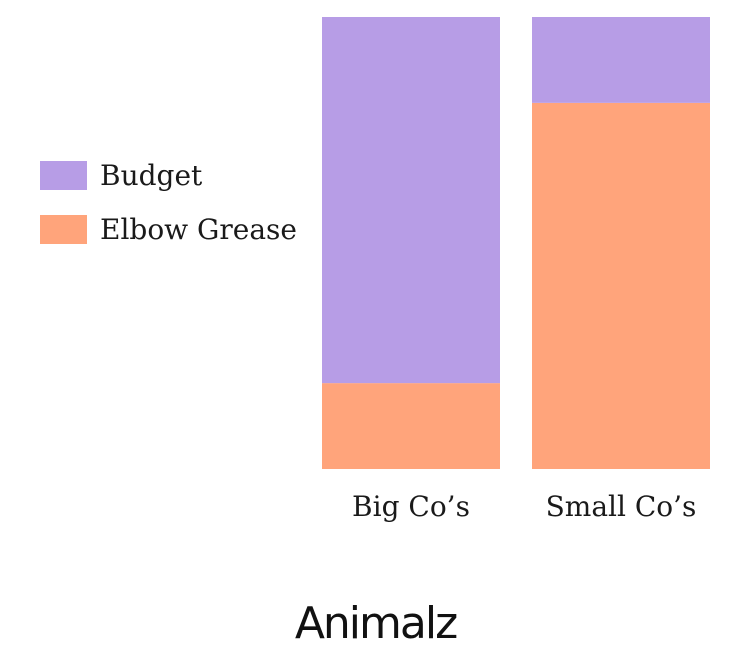 Image resolution: width=751 pixels, height=666 pixels. I want to click on legend-swatch-budget, so click(63, 175).